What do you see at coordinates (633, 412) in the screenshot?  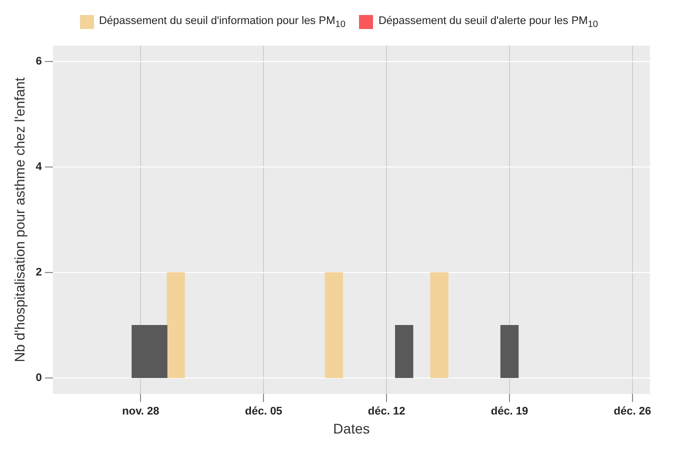 I see `x-tick-label: déc. 26` at bounding box center [633, 412].